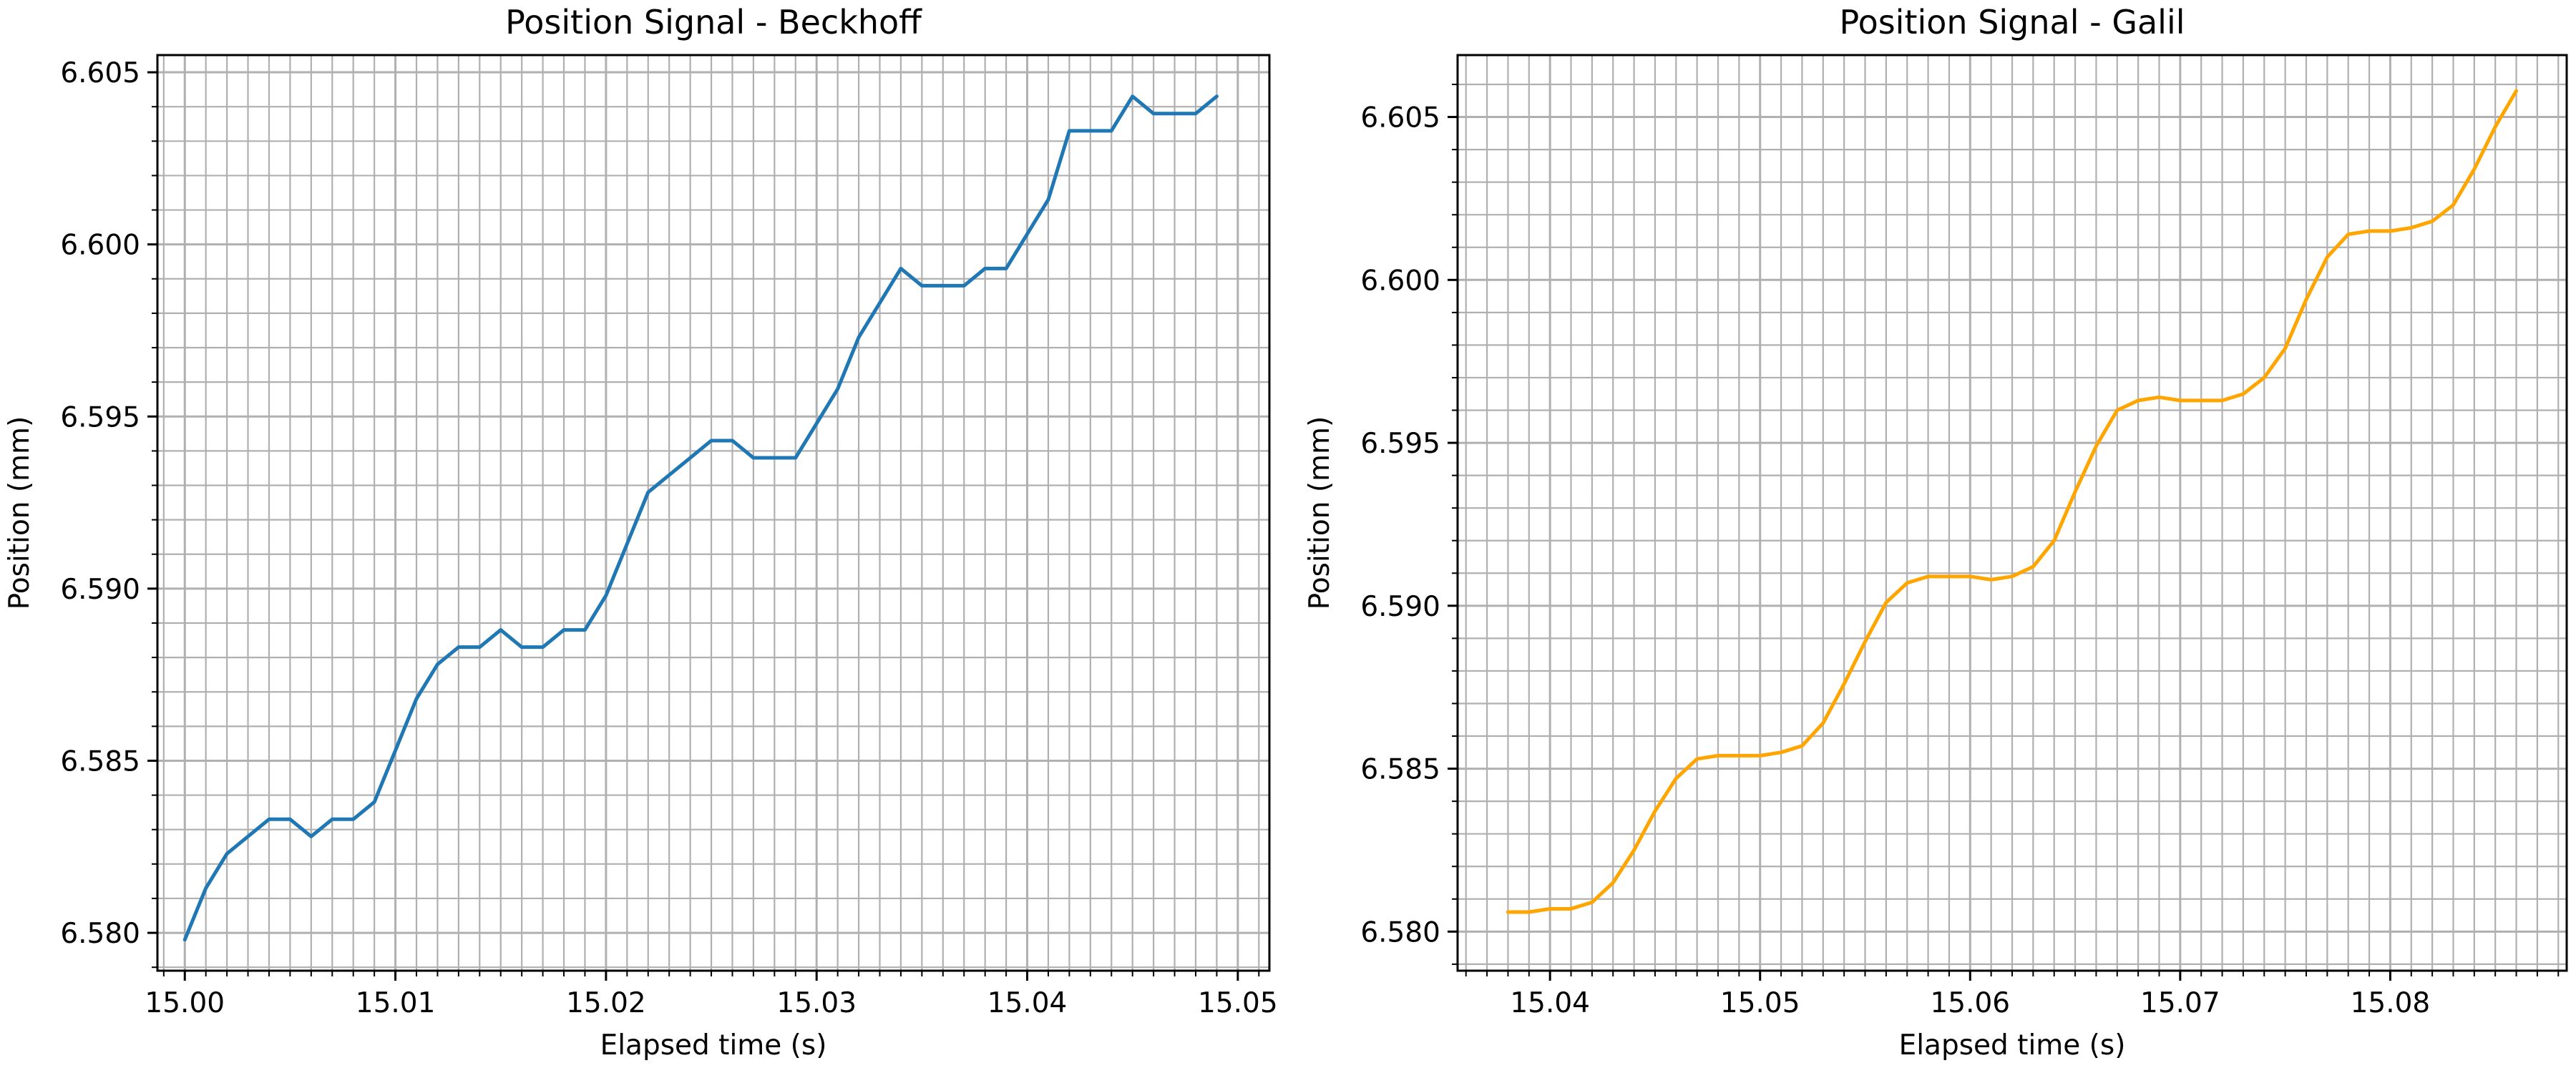 The height and width of the screenshot is (1073, 2576). Describe the element at coordinates (2012, 22) in the screenshot. I see `chart-title: Position Signal - Galil` at that location.